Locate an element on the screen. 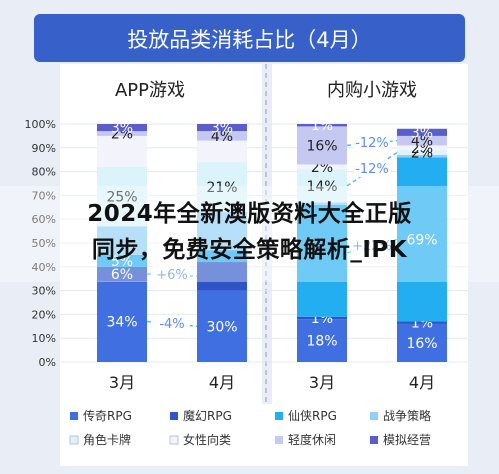 Image resolution: width=499 pixels, height=474 pixels. y-tick-label: 10% is located at coordinates (44, 338).